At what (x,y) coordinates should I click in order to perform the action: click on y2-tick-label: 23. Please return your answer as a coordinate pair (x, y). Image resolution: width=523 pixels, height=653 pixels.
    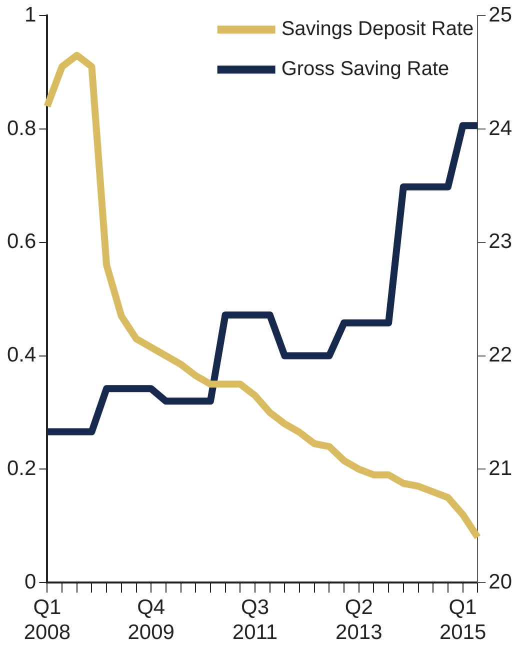
    Looking at the image, I should click on (500, 242).